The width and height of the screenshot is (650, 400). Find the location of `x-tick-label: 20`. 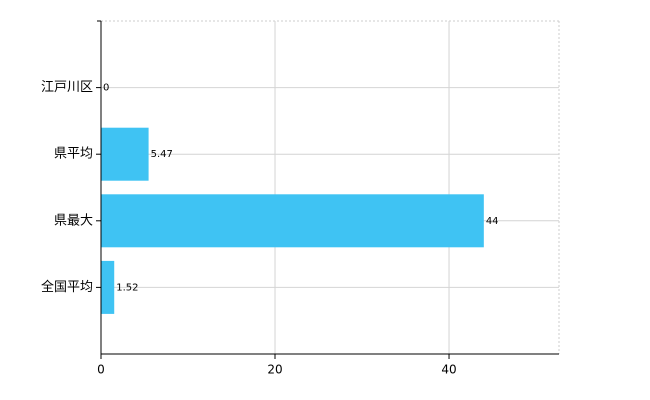

x-tick-label: 20 is located at coordinates (274, 370).